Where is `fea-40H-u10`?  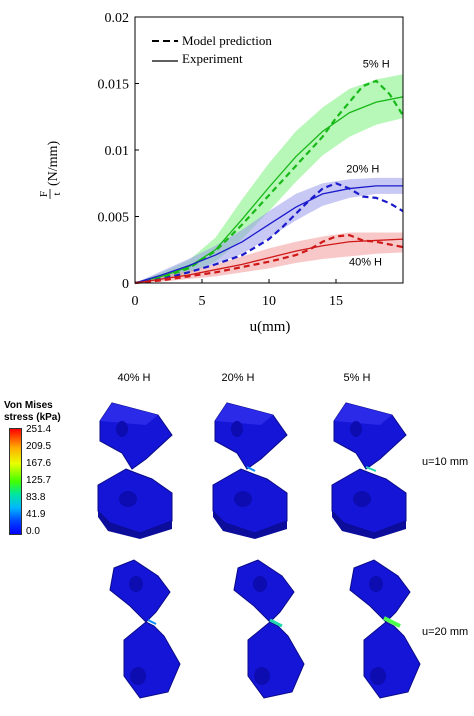
fea-40H-u10 is located at coordinates (135, 470).